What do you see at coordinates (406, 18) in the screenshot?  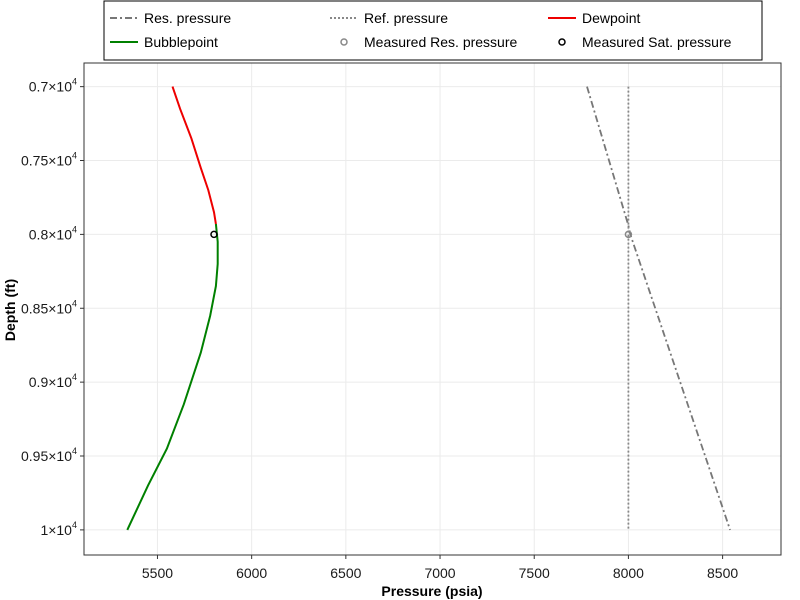 I see `legend-label: Ref. pressure` at bounding box center [406, 18].